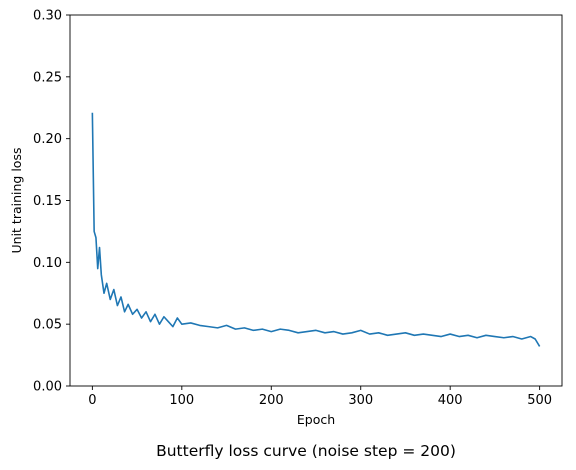 The width and height of the screenshot is (576, 470). I want to click on y-tick-label: 0.00, so click(47, 387).